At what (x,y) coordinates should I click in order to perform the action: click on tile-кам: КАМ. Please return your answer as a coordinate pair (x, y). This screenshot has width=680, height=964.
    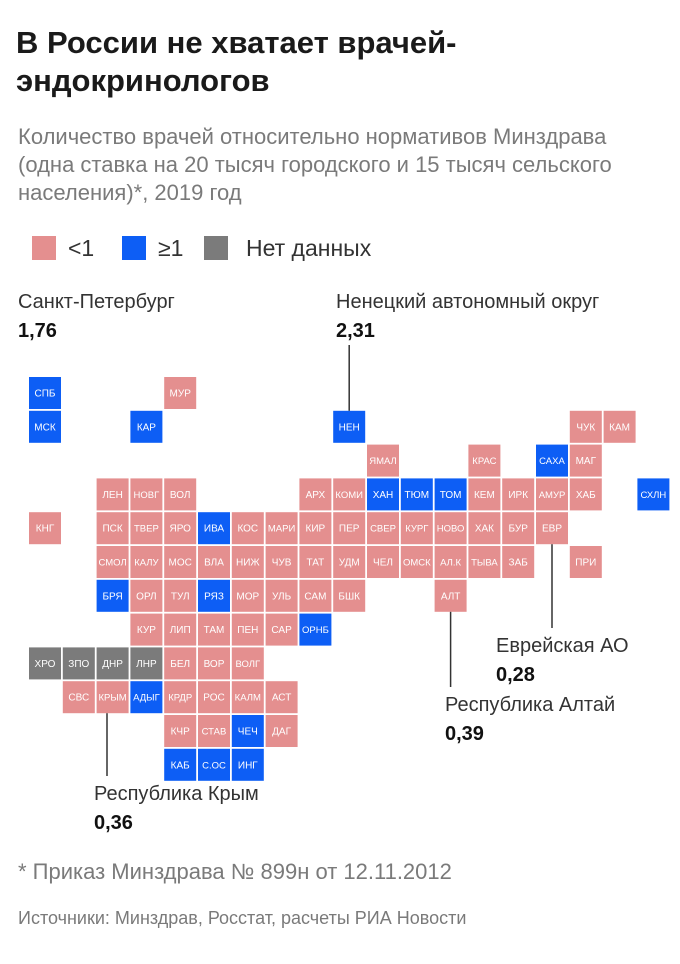
    Looking at the image, I should click on (619, 426).